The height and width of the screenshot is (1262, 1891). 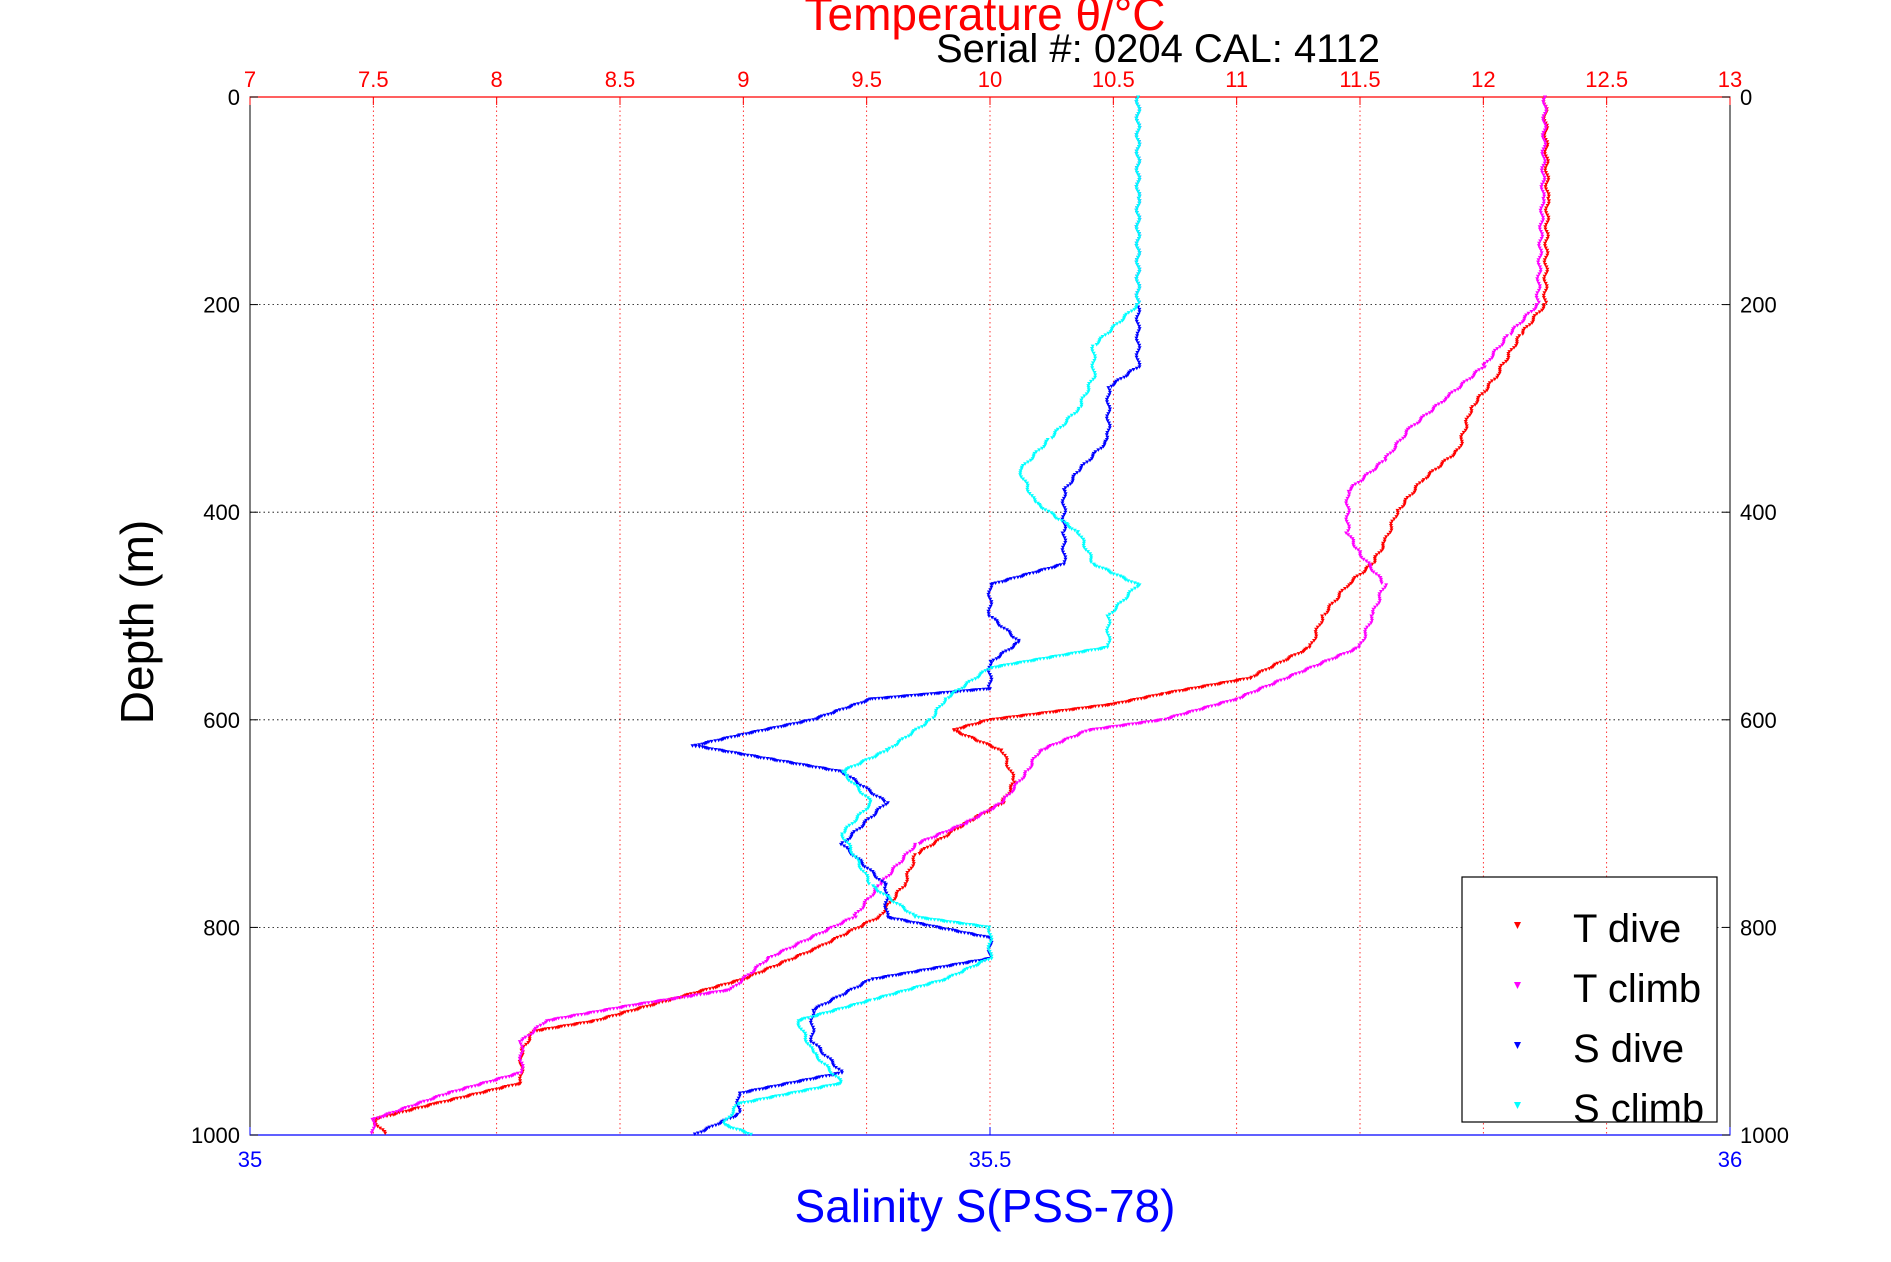 I want to click on depth-tick-label-left: 400, so click(x=221, y=512).